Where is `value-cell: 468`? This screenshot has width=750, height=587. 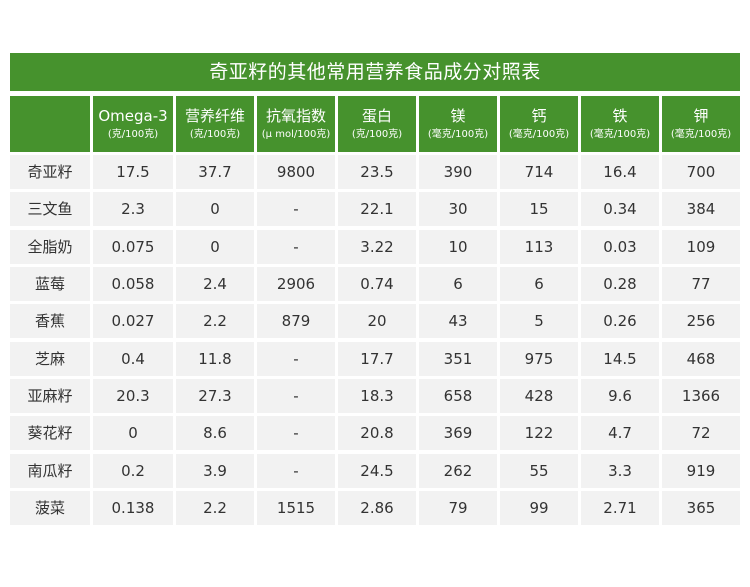
value-cell: 468 is located at coordinates (701, 358).